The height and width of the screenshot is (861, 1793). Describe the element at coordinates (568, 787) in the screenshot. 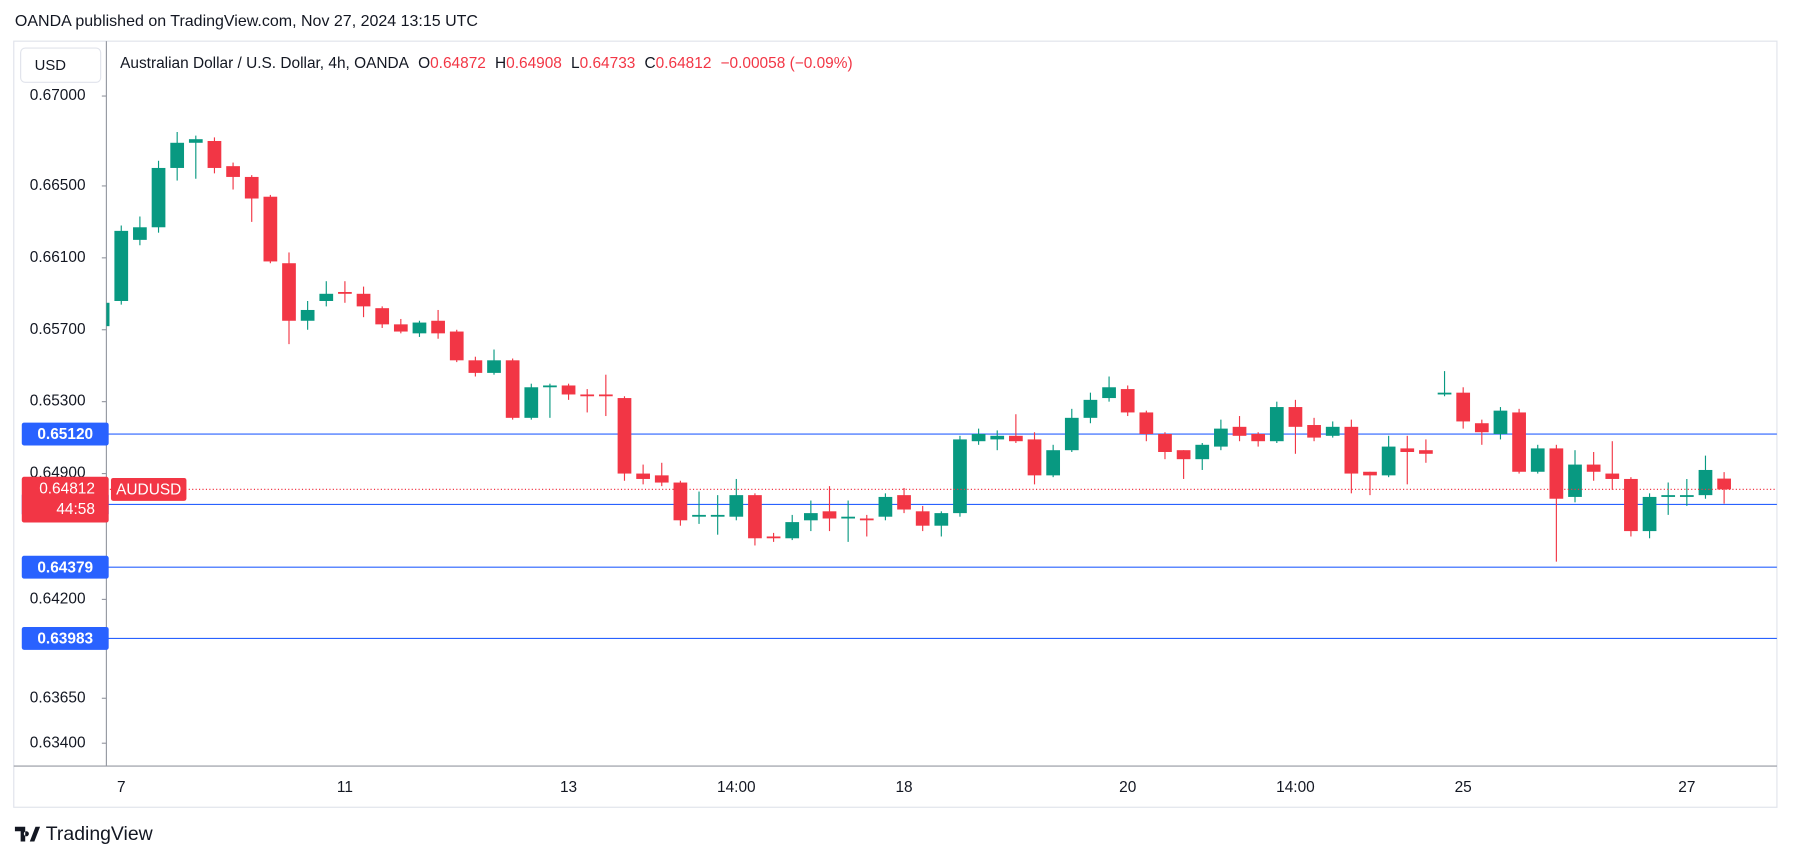

I see `x-tick-label: 13` at that location.